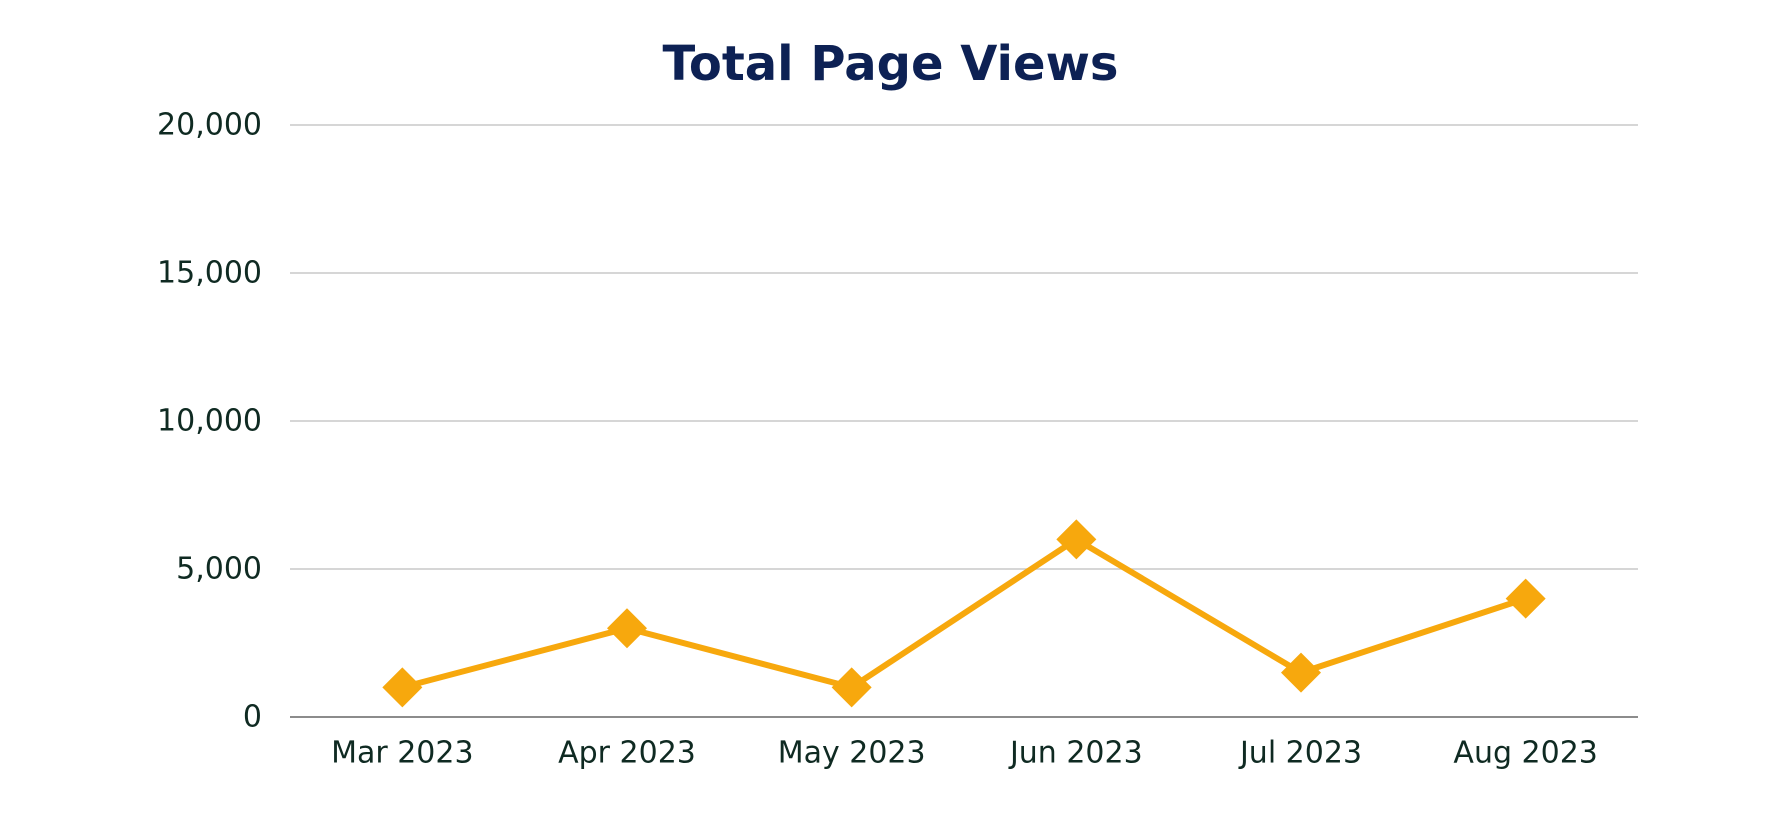 This screenshot has height=831, width=1781. I want to click on y-tick-label: 20,000, so click(209, 125).